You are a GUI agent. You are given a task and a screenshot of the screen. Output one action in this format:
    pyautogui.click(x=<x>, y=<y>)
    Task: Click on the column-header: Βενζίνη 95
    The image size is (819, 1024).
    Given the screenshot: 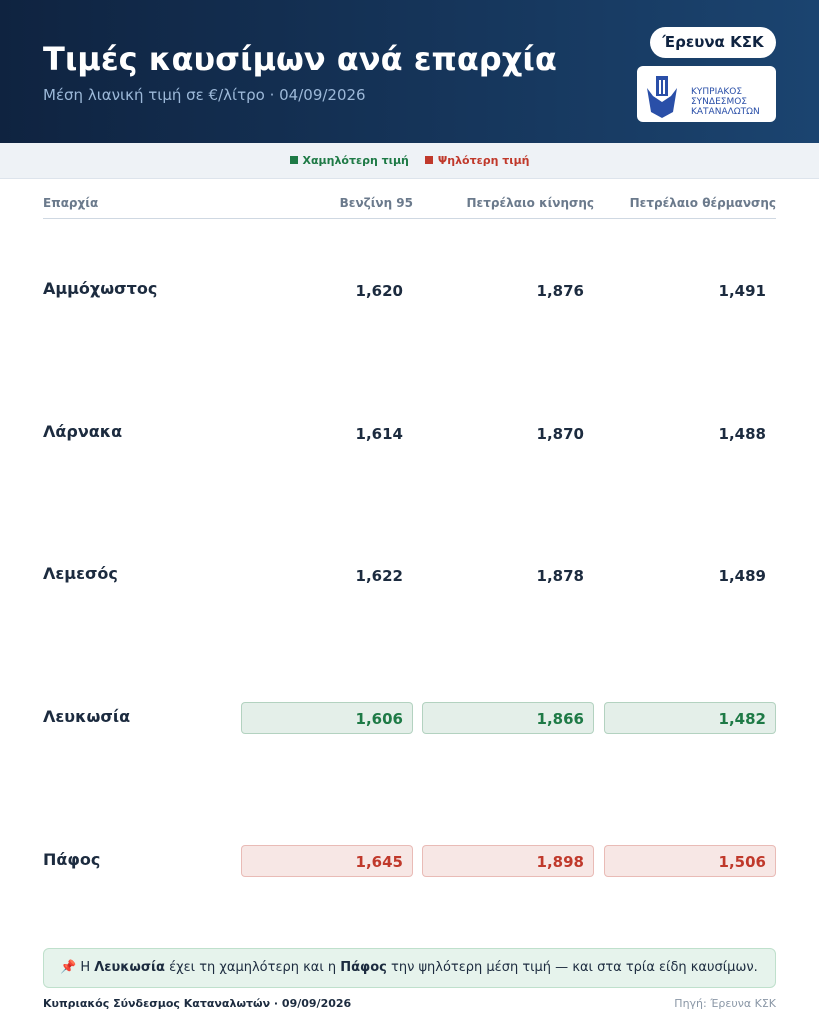 What is the action you would take?
    pyautogui.click(x=376, y=203)
    